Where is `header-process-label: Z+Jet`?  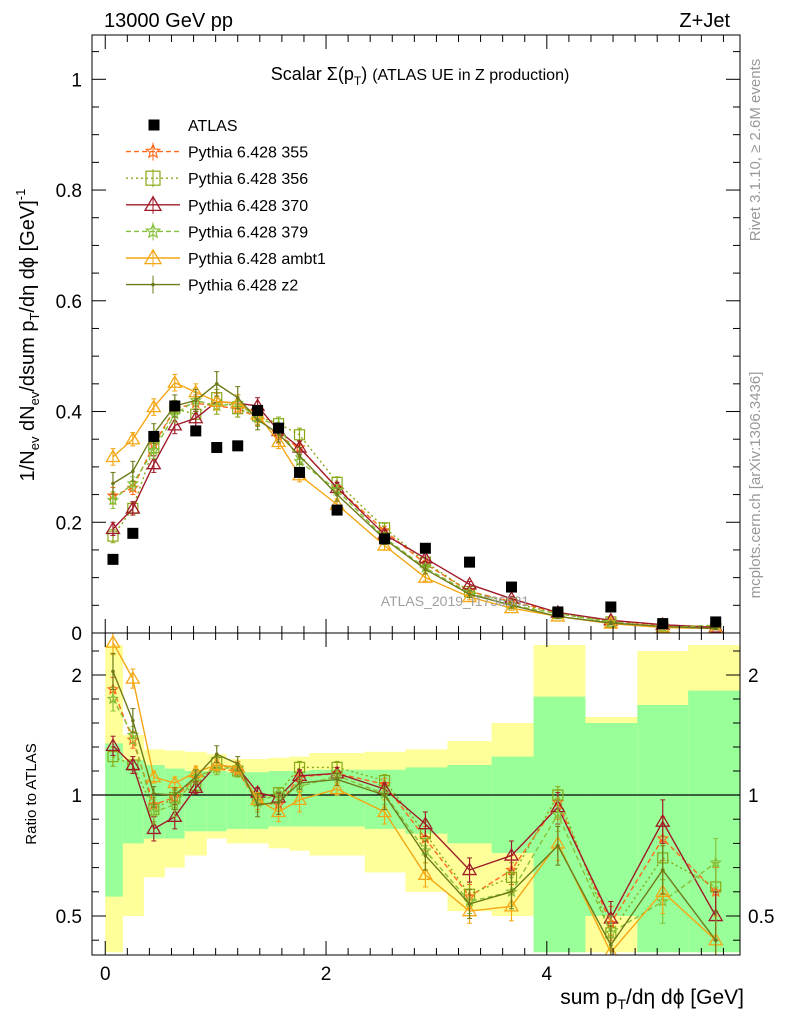
header-process-label: Z+Jet is located at coordinates (704, 21).